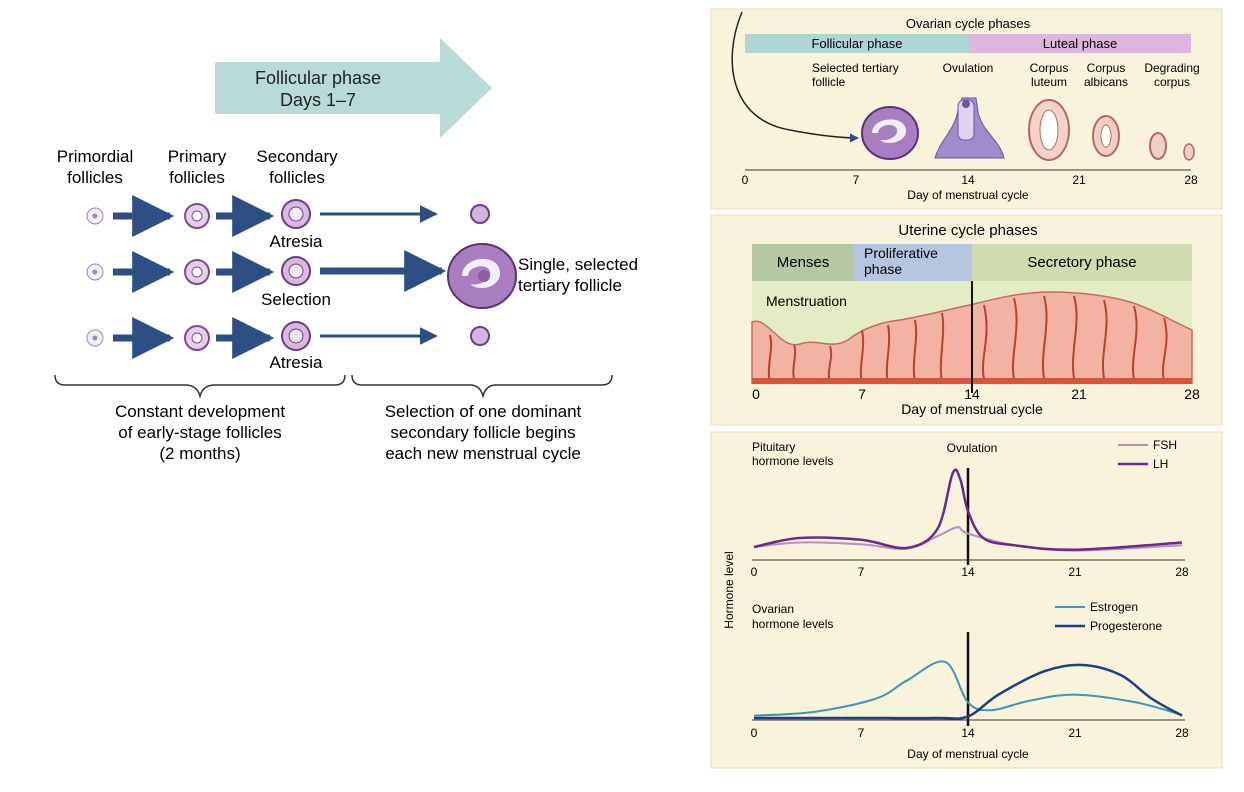 This screenshot has width=1244, height=792. I want to click on ovarian-title: Ovarian cycle phases, so click(968, 23).